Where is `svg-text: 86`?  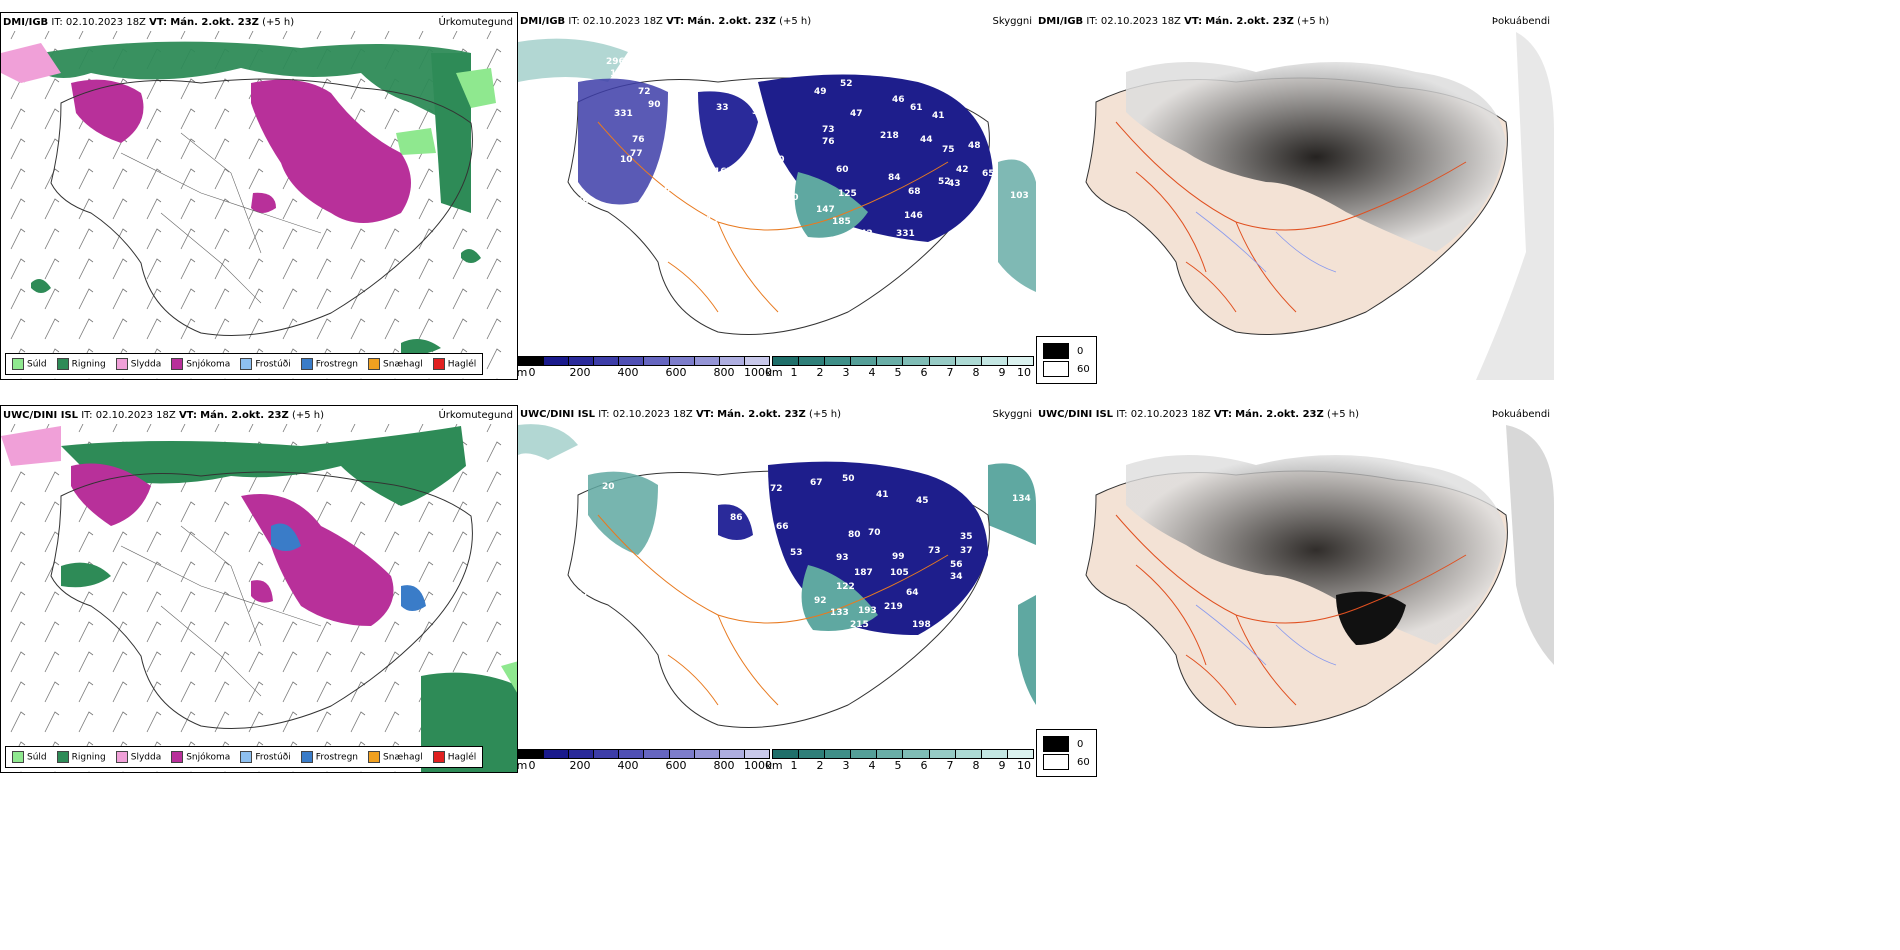
svg-text: 86 is located at coordinates (736, 518).